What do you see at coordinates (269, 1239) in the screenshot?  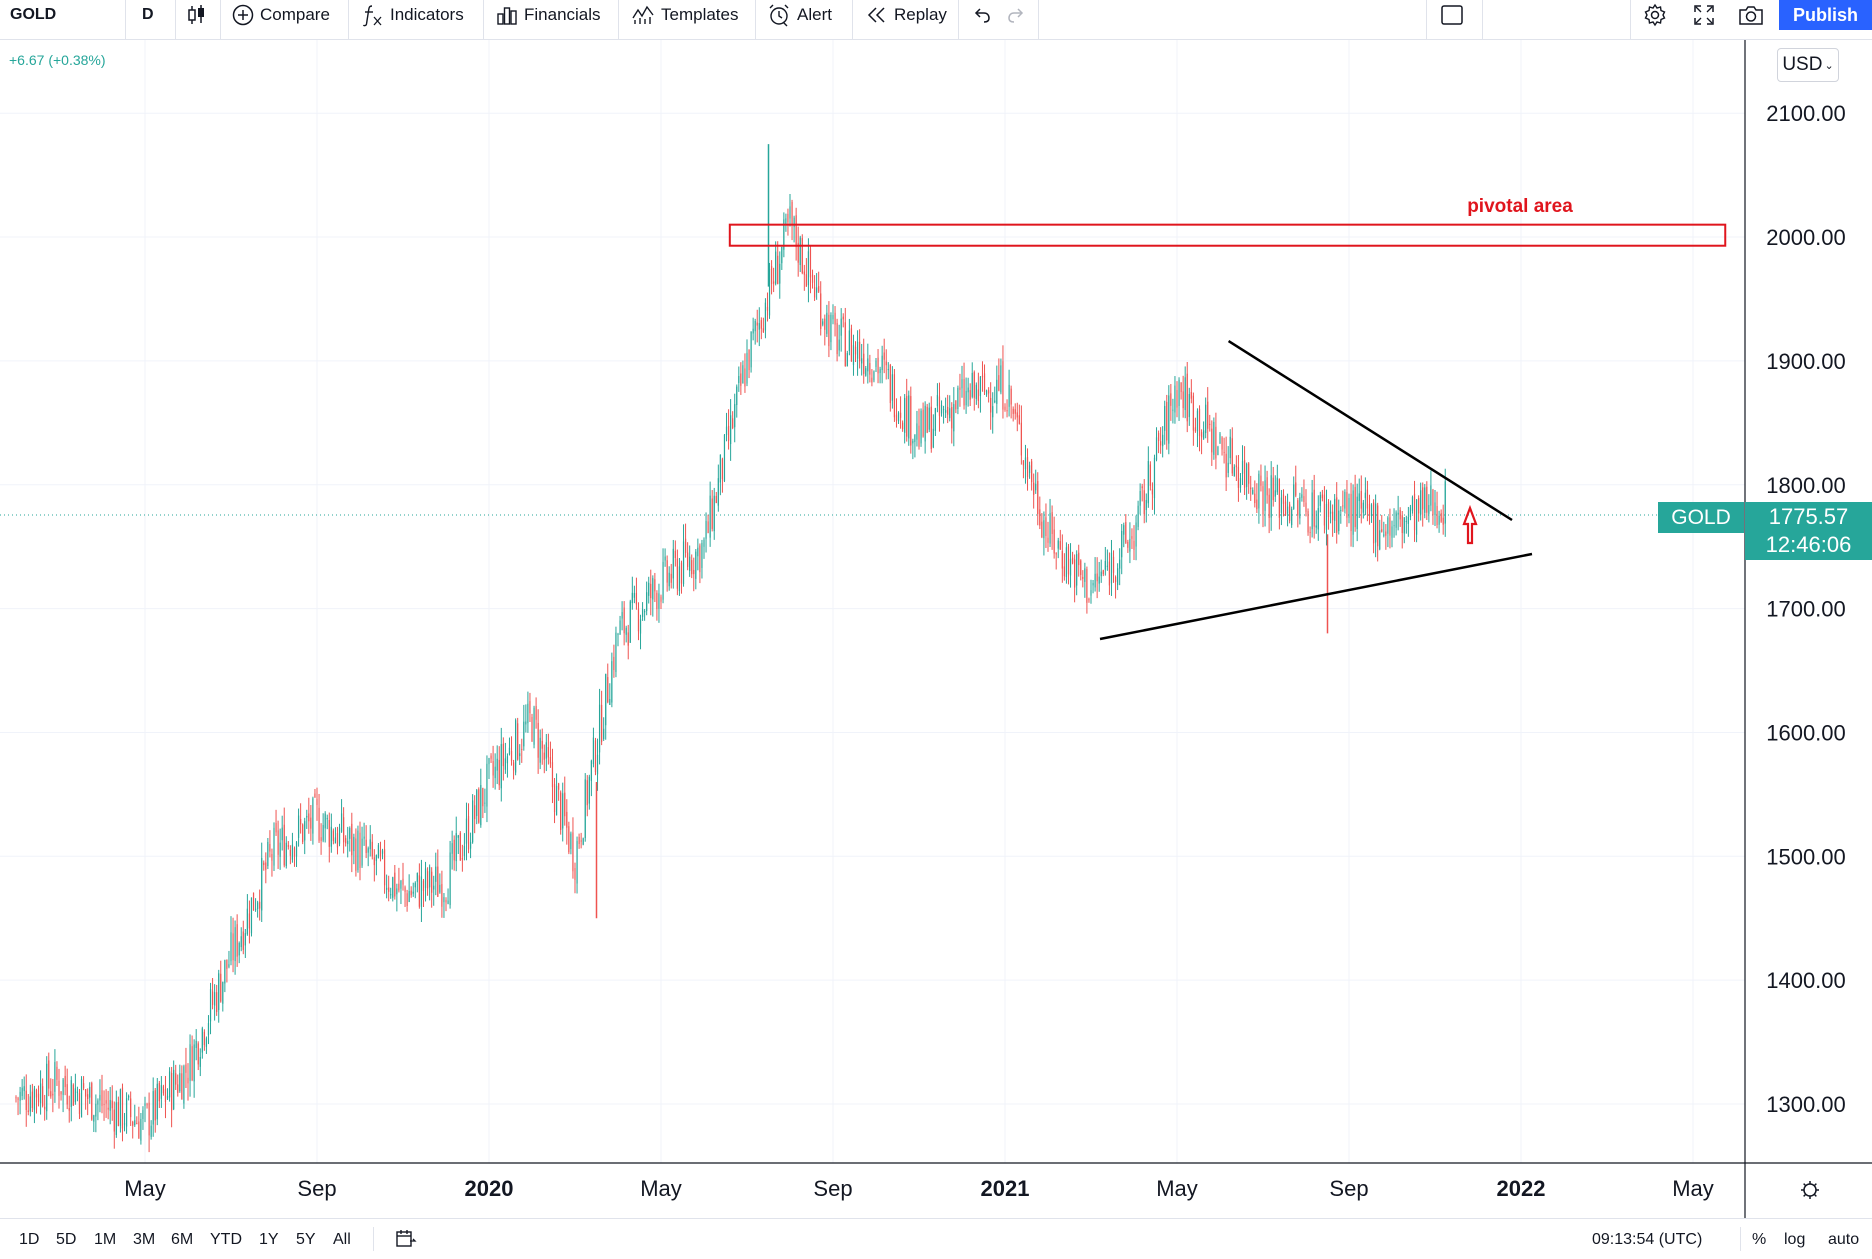 I see `range-1y: 1Y` at bounding box center [269, 1239].